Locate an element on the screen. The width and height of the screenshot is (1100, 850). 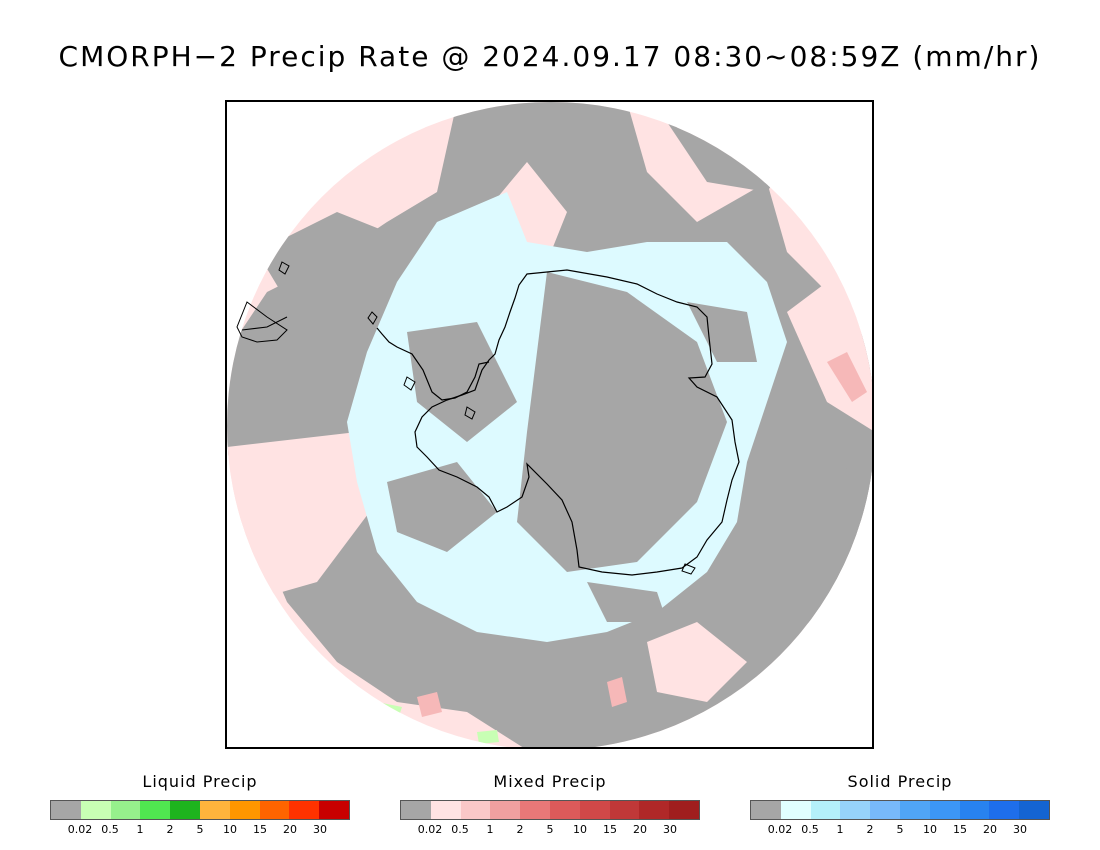
legend-liquid: Liquid Precip 0.02 0.5 1 2 5 10 15 20 30 is located at coordinates (200, 804).